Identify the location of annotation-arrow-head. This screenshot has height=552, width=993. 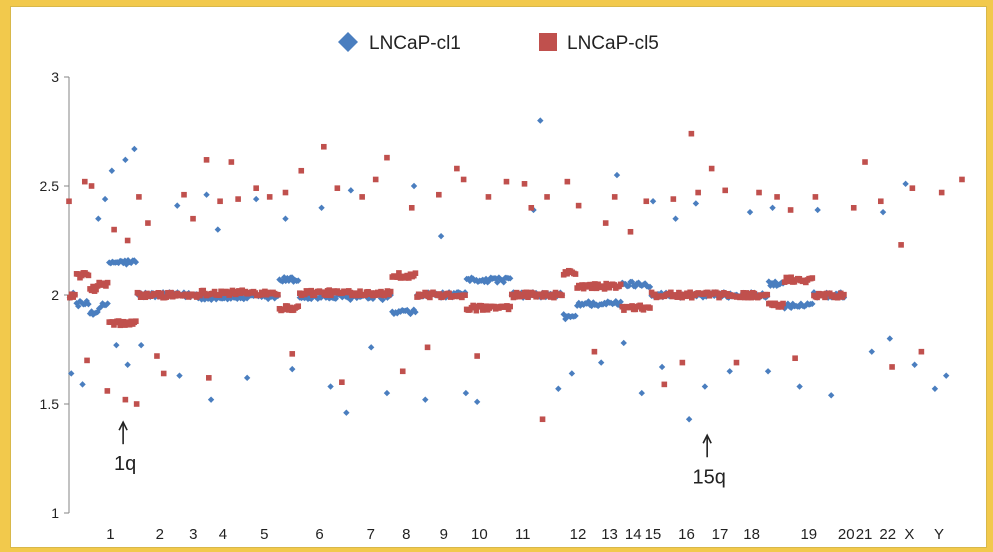
(707, 438).